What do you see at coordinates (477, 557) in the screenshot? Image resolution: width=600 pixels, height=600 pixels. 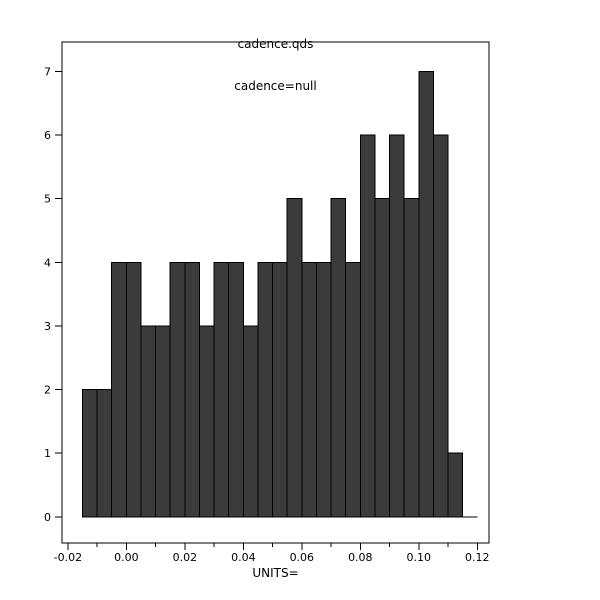 I see `x-axis-tick-label: 0.12` at bounding box center [477, 557].